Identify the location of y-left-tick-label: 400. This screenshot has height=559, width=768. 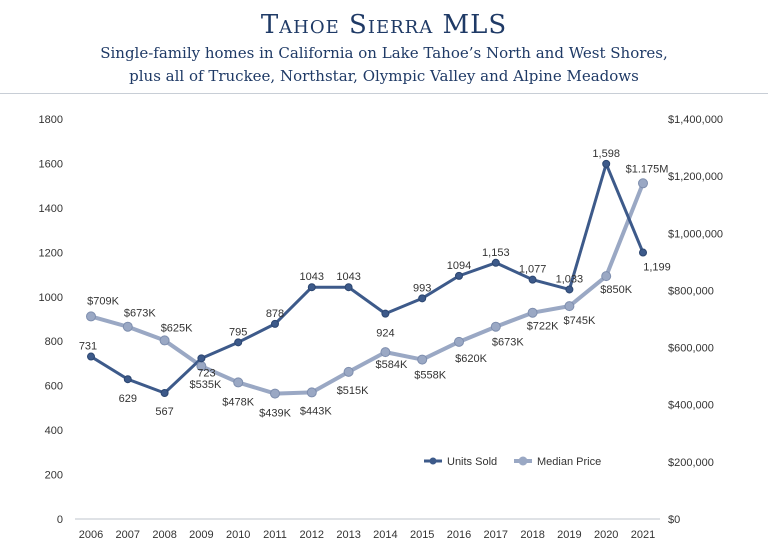
(54, 431).